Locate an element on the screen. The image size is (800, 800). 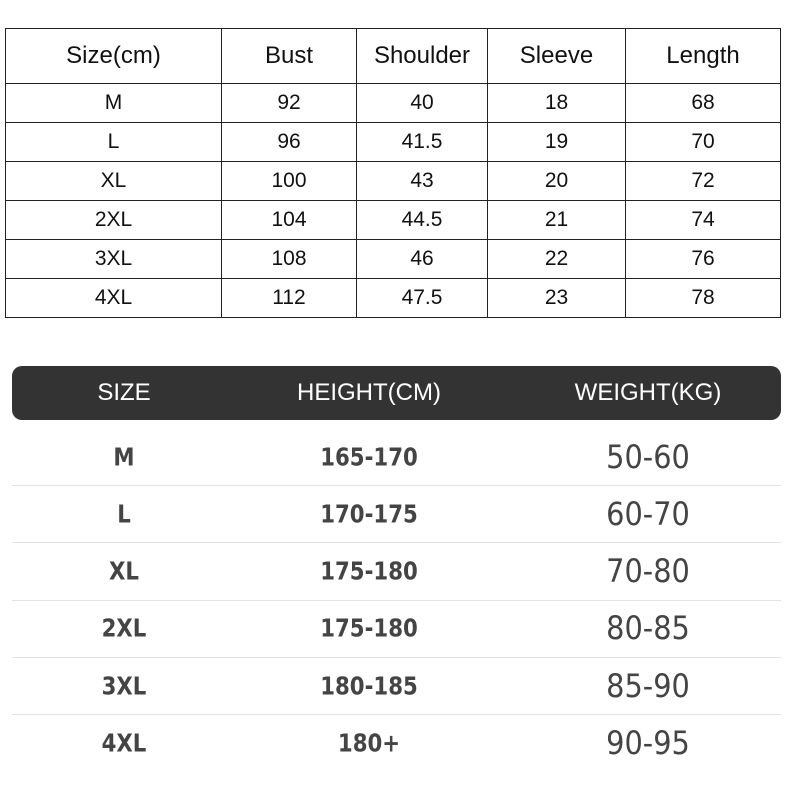
table-cell: L is located at coordinates (113, 142).